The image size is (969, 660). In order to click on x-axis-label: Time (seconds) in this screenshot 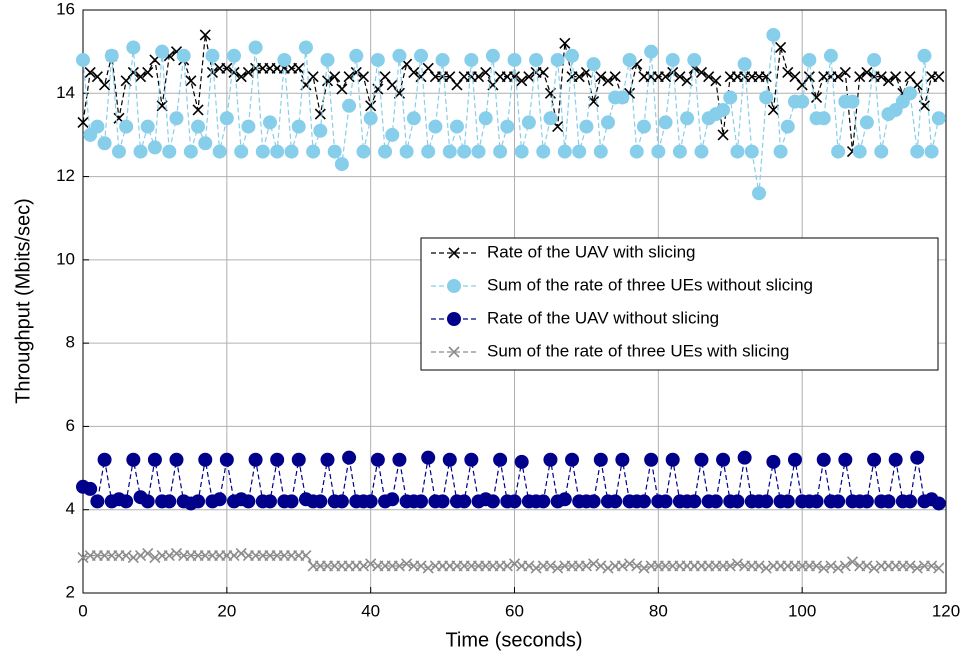, I will do `click(513, 640)`.